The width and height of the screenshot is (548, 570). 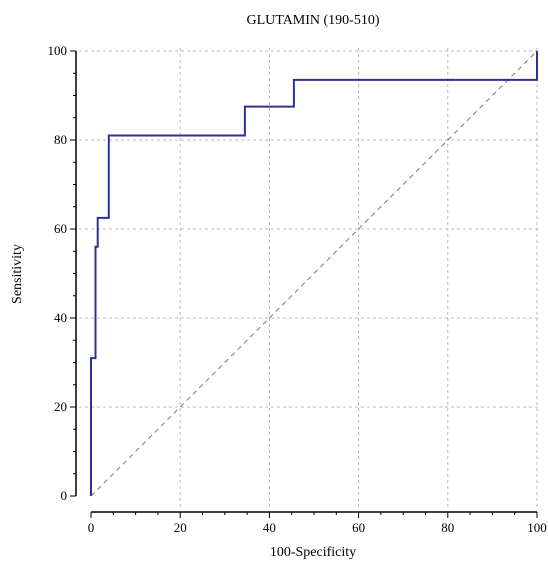 What do you see at coordinates (317, 527) in the screenshot?
I see `x-tick-labels: 0 20 40 60 80 100` at bounding box center [317, 527].